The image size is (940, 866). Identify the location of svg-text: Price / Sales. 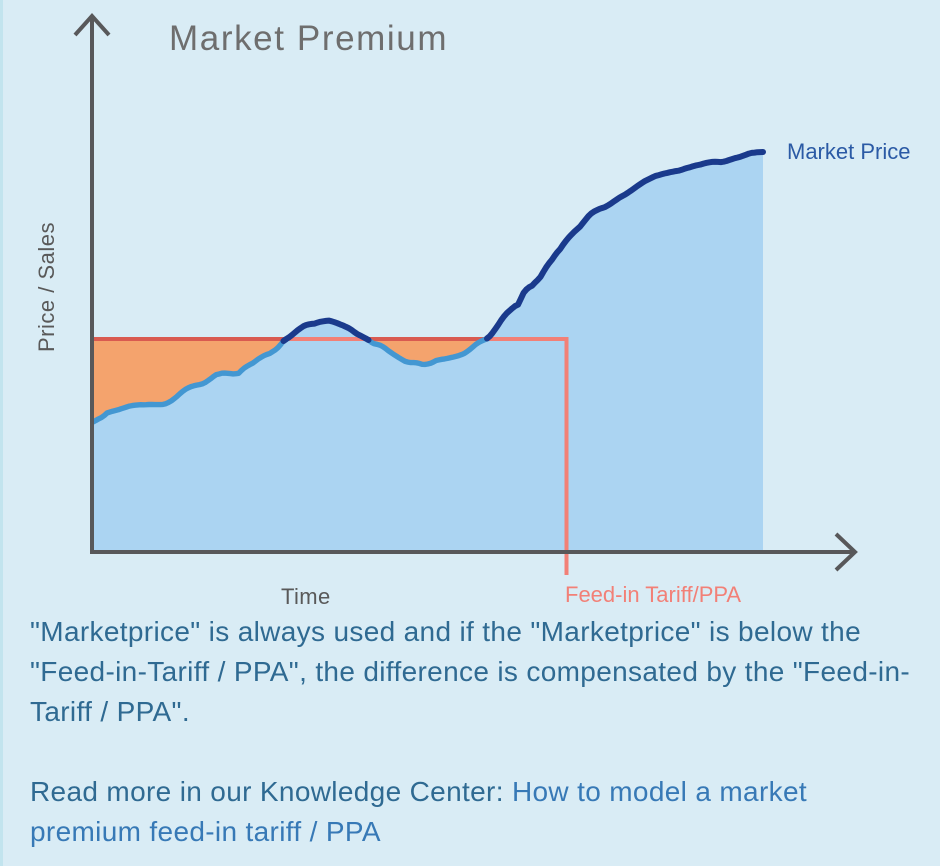
(46, 287).